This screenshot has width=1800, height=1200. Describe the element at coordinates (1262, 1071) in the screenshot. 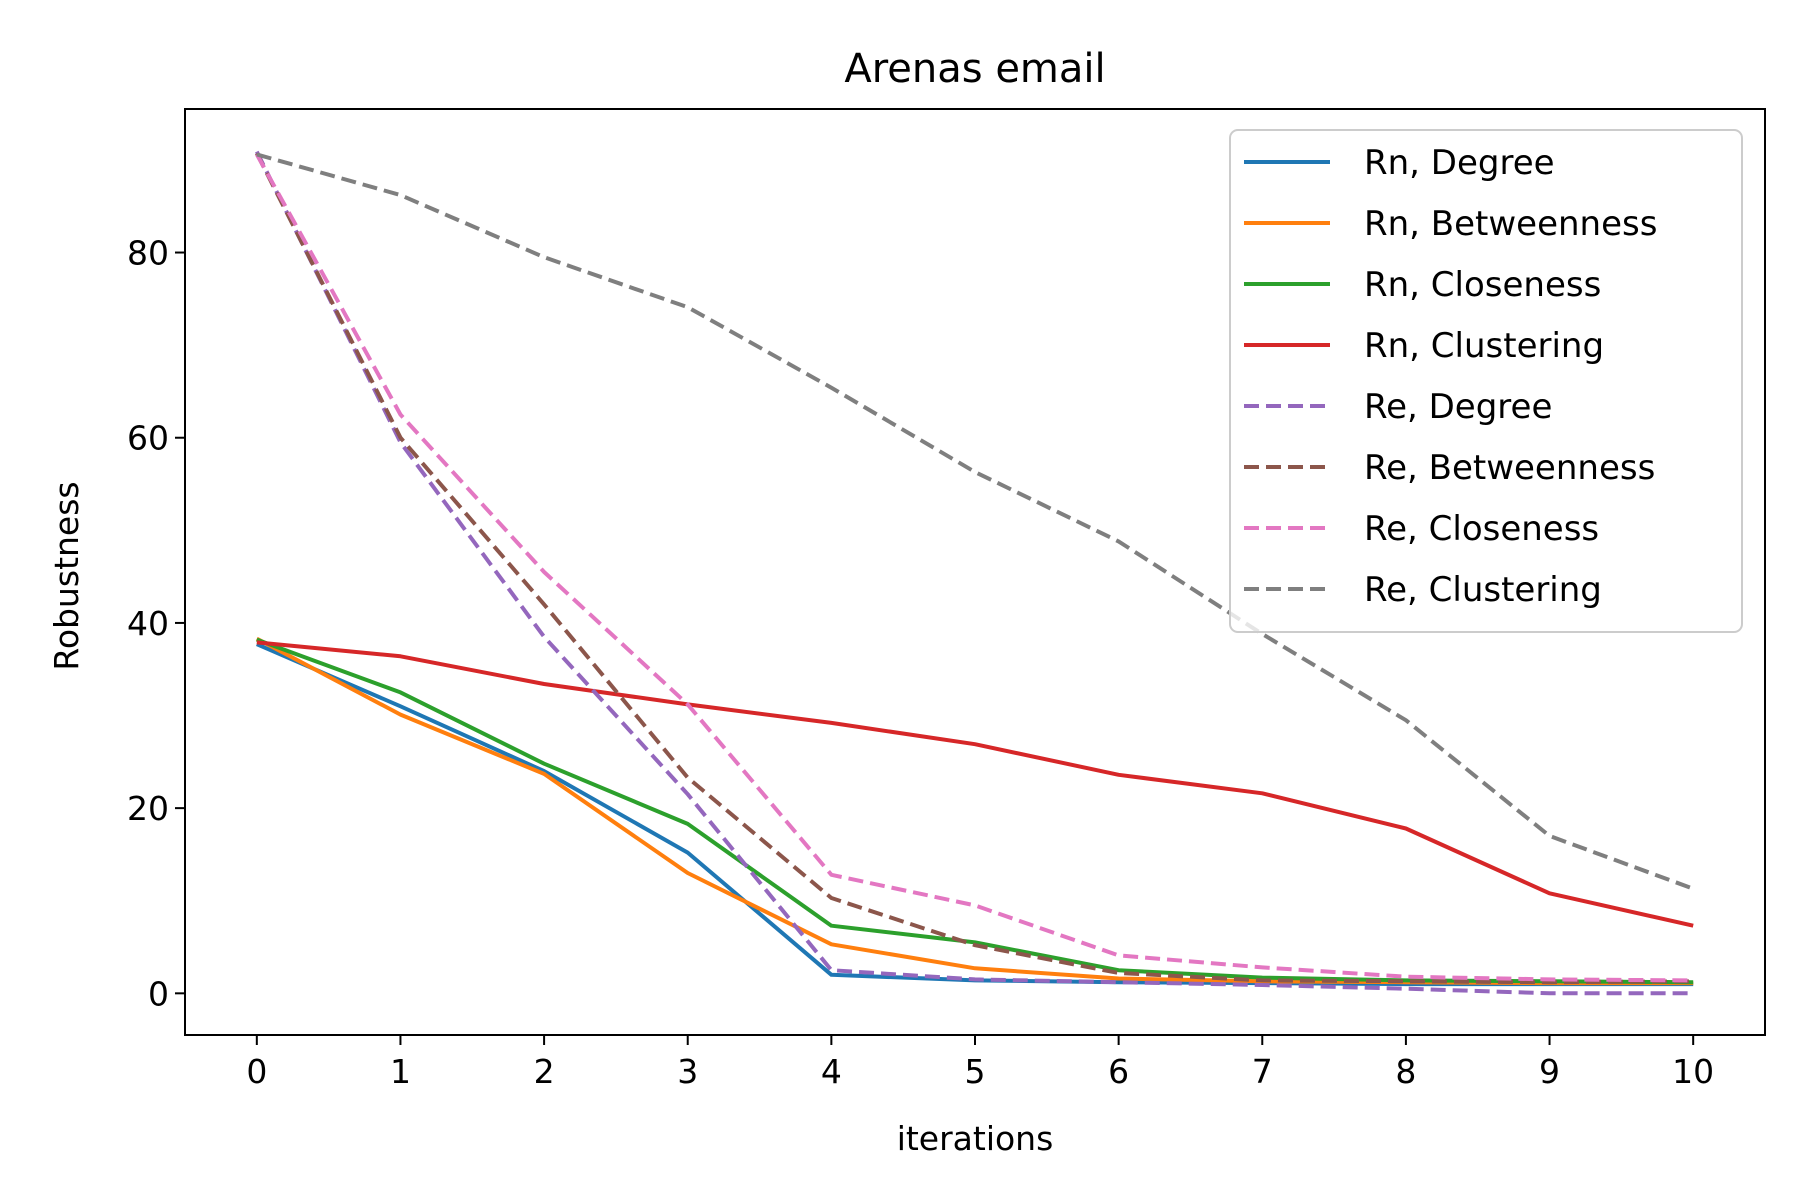

I see `x-tick-label: 7` at that location.